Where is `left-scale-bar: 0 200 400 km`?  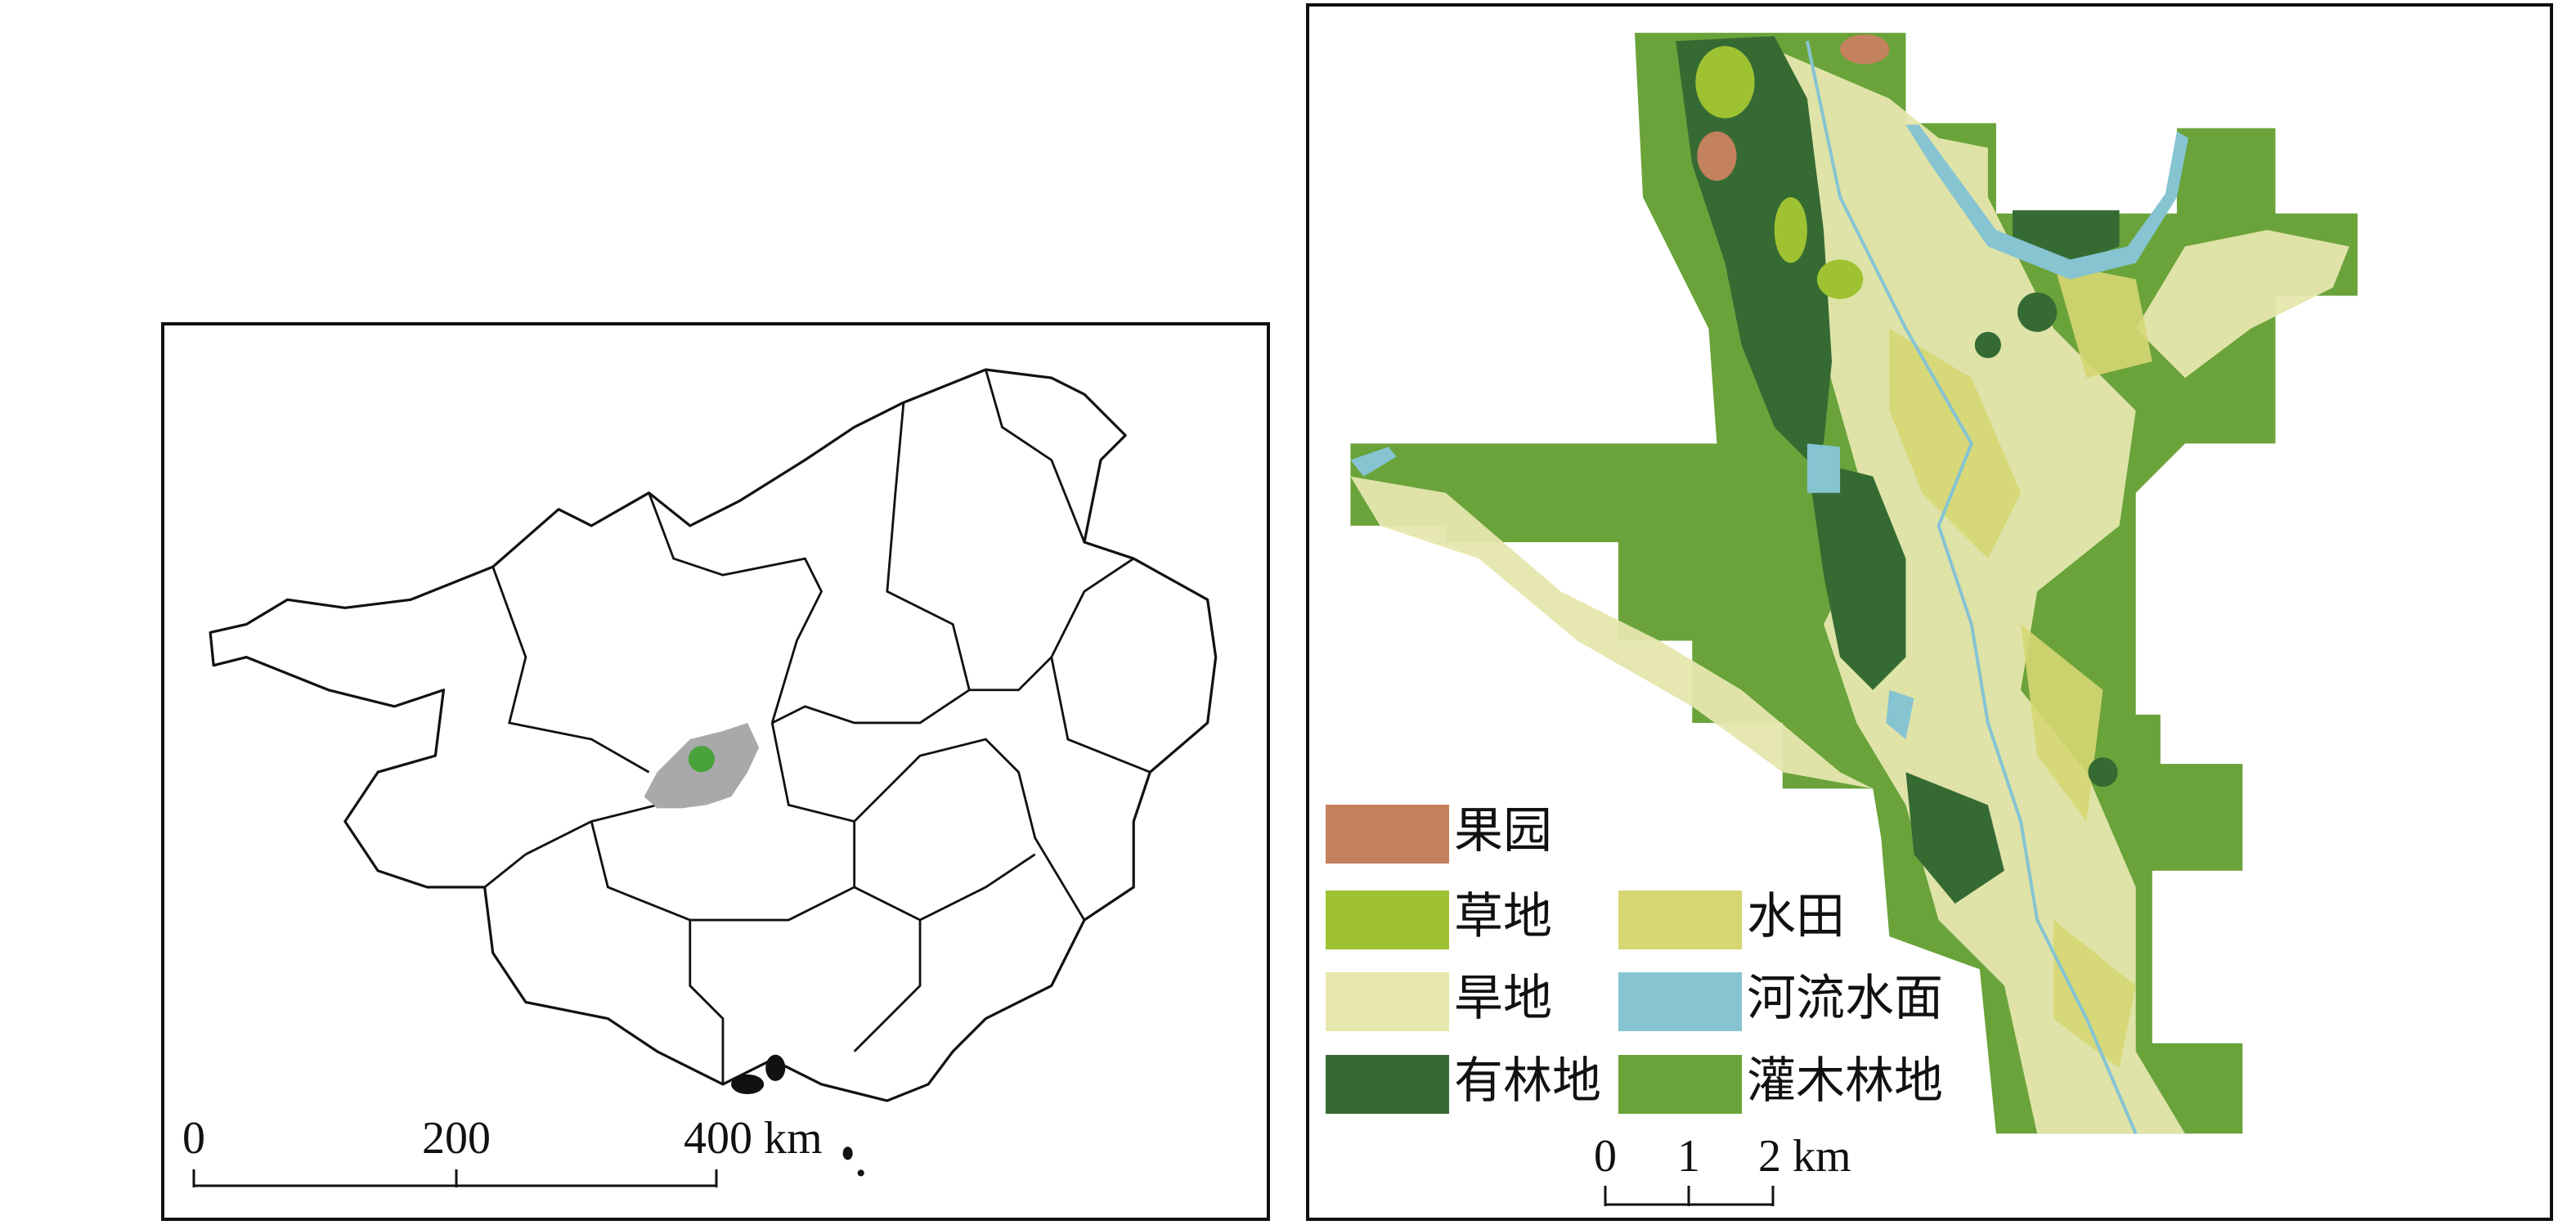
left-scale-bar: 0 200 400 km is located at coordinates (502, 1150).